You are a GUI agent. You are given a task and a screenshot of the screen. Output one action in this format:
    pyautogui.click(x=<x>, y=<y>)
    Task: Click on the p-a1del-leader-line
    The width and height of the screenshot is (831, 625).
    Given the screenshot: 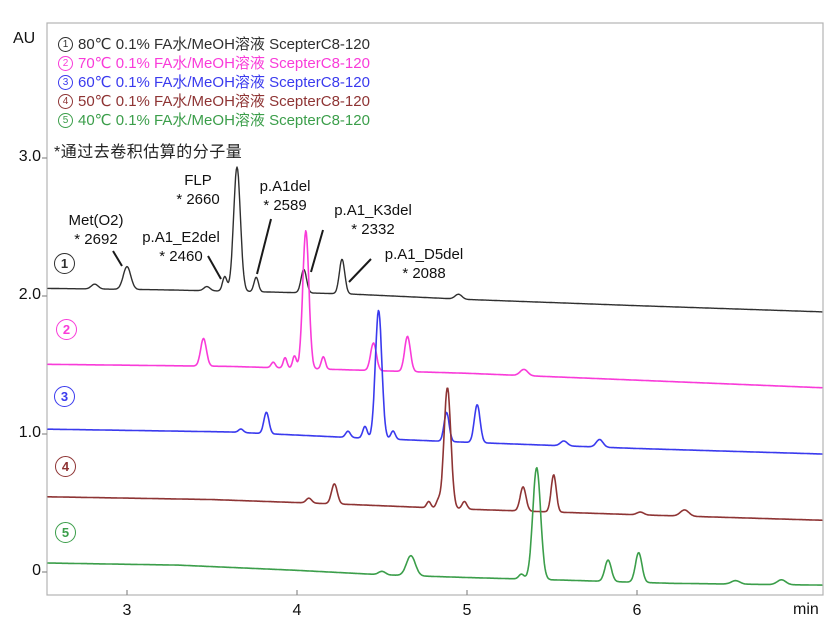 What is the action you would take?
    pyautogui.click(x=264, y=246)
    